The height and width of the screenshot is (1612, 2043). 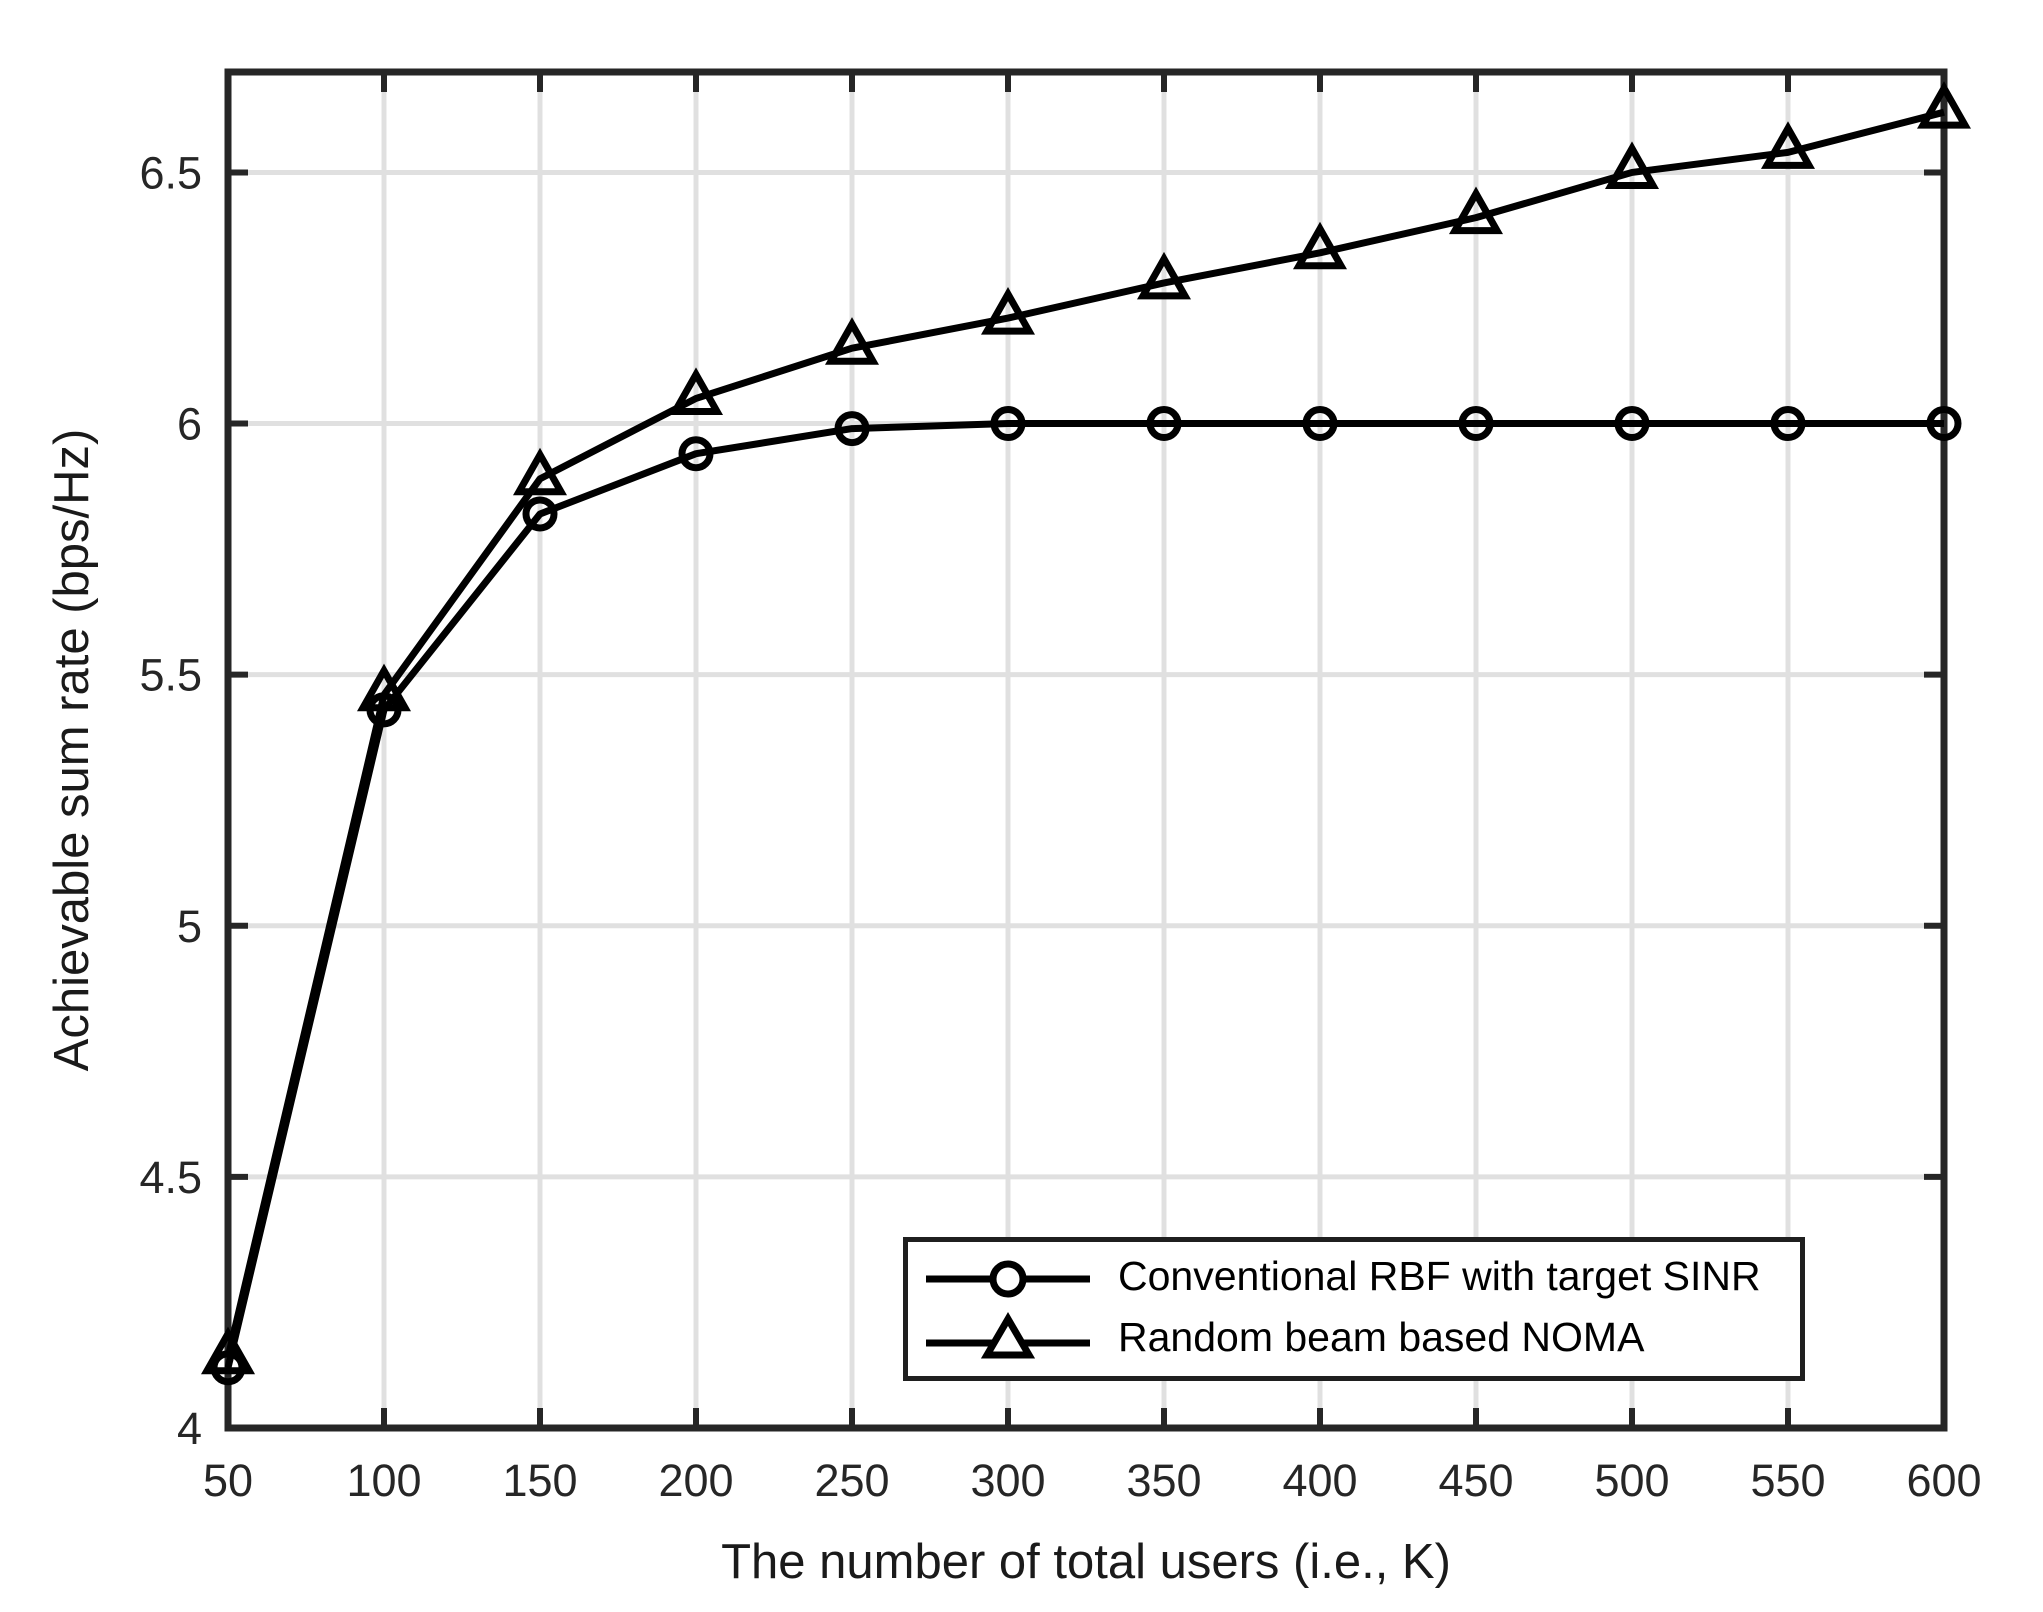 I want to click on y-tick-label: 5.5, so click(x=170, y=675).